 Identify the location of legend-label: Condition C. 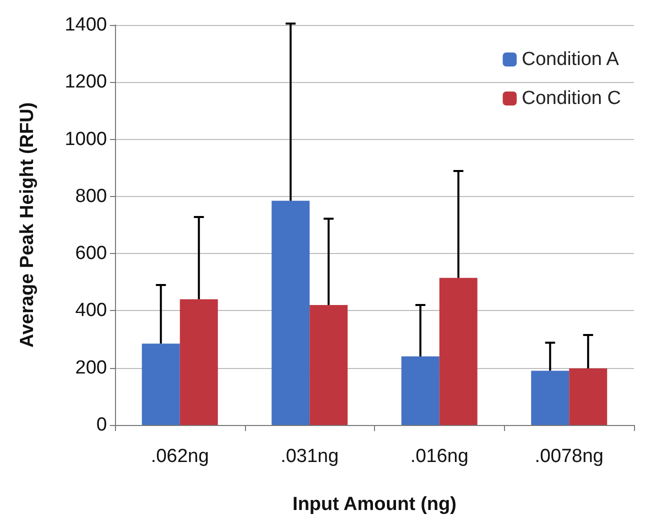
(572, 98).